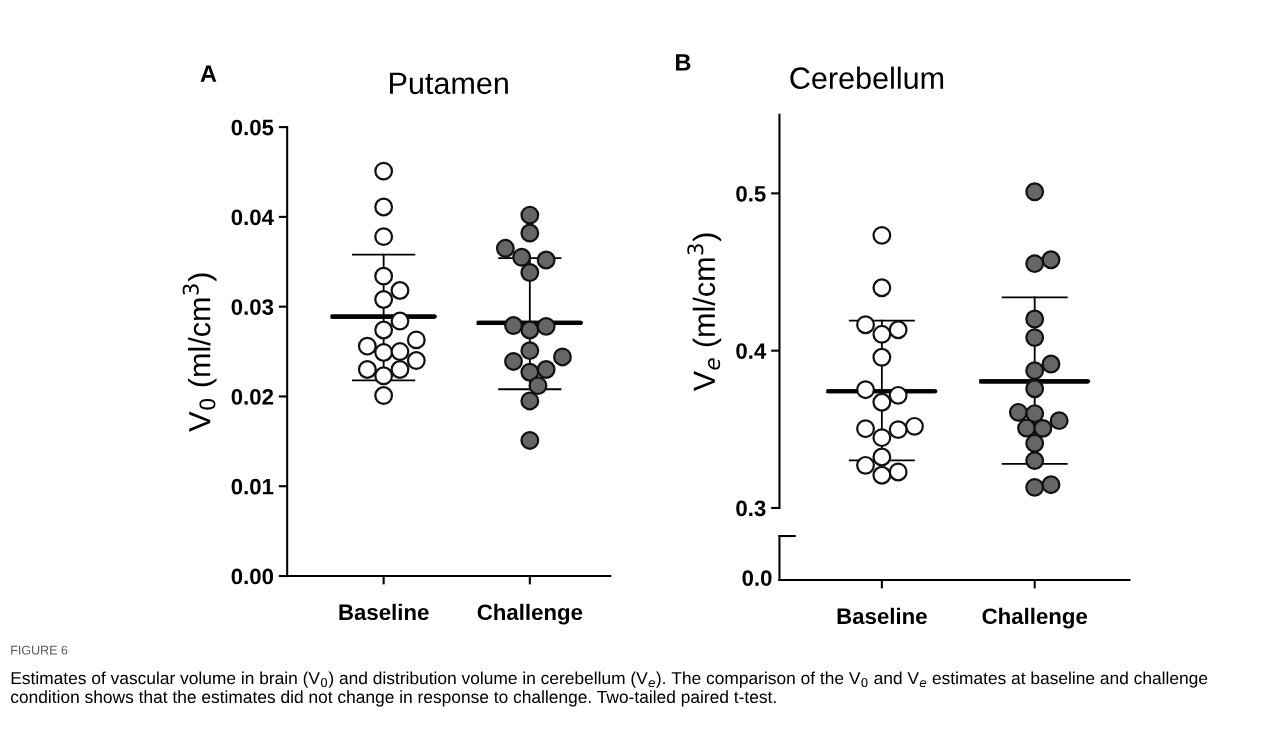  I want to click on caption: FIGURE 6, so click(39, 650).